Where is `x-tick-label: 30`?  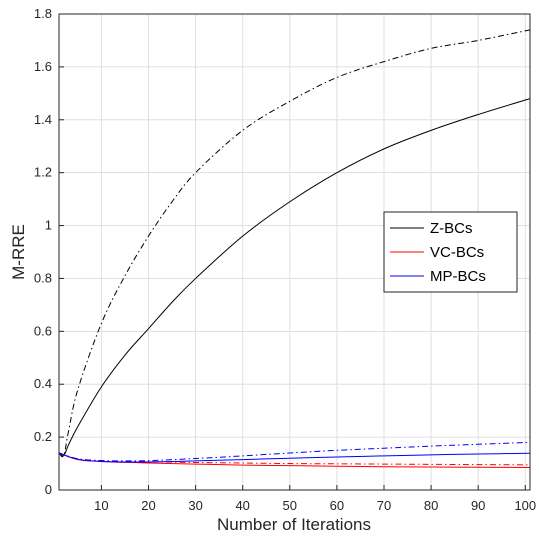
x-tick-label: 30 is located at coordinates (195, 505).